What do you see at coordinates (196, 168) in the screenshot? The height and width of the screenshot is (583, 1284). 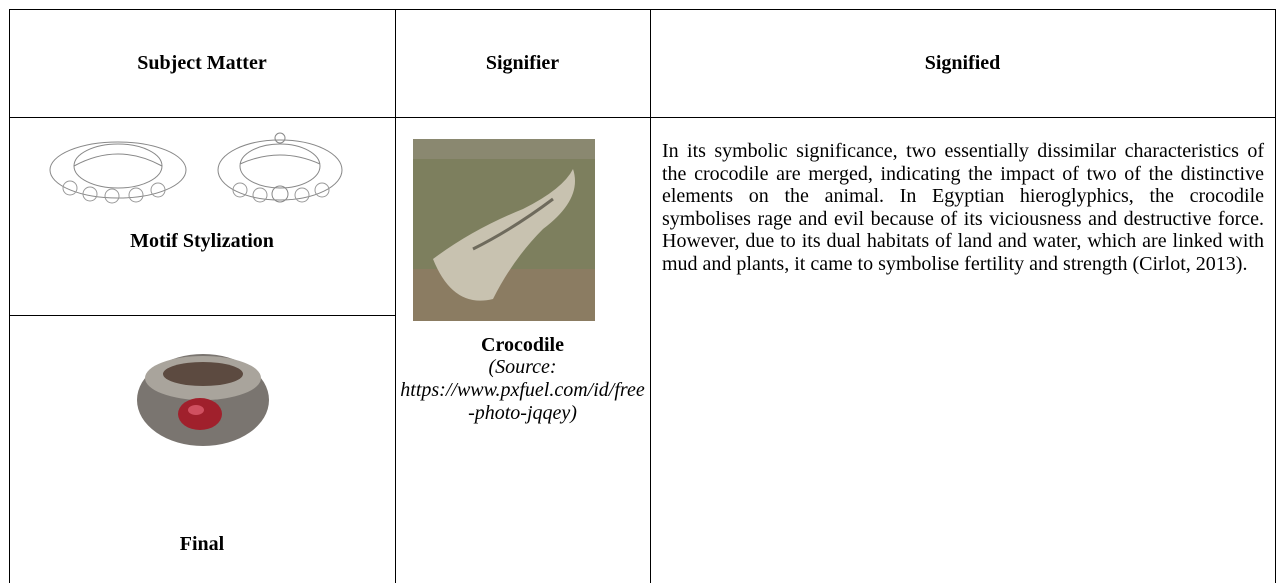 I see `motif-sketch` at bounding box center [196, 168].